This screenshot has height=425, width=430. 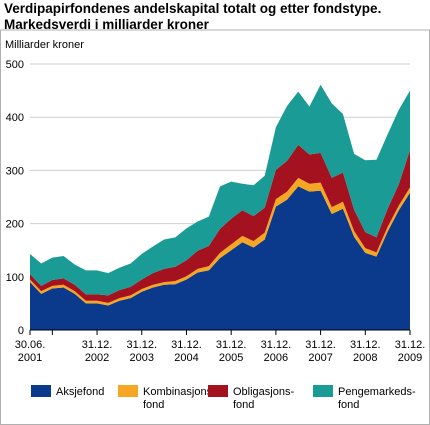 I want to click on y-tick-label: 0, so click(x=21, y=331).